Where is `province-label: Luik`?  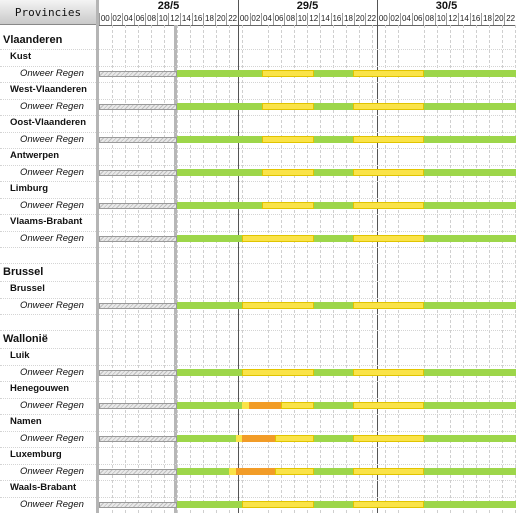 province-label: Luik is located at coordinates (20, 355).